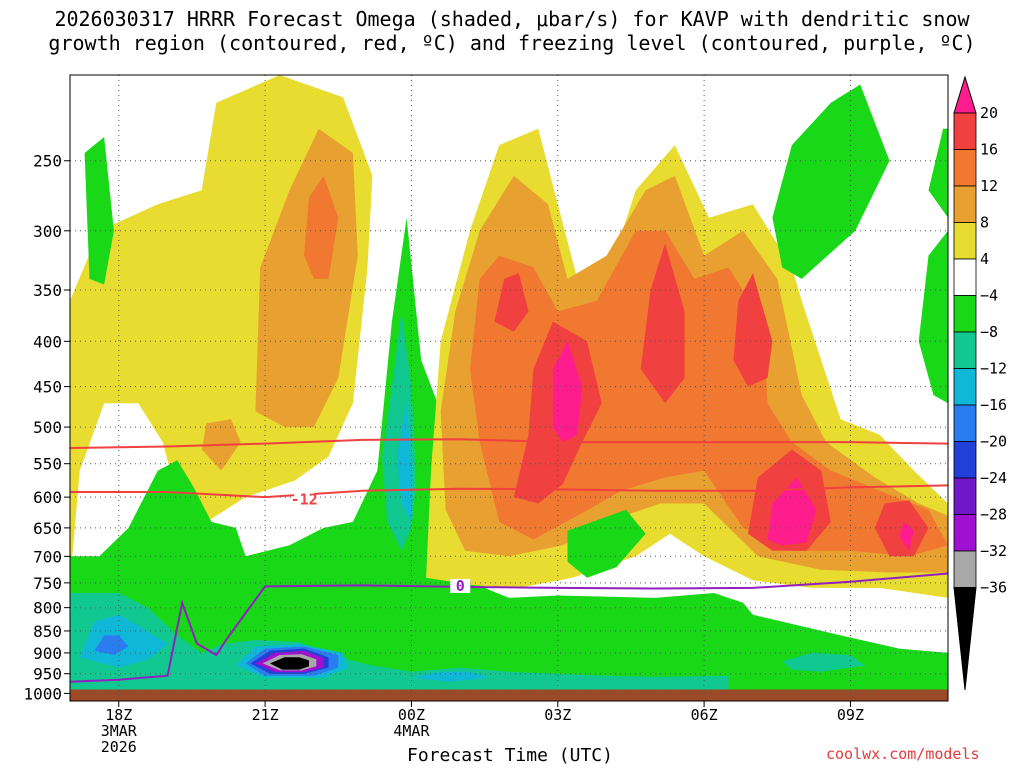 This screenshot has width=1024, height=768. I want to click on x-axis-label: Forecast Time (UTC), so click(510, 755).